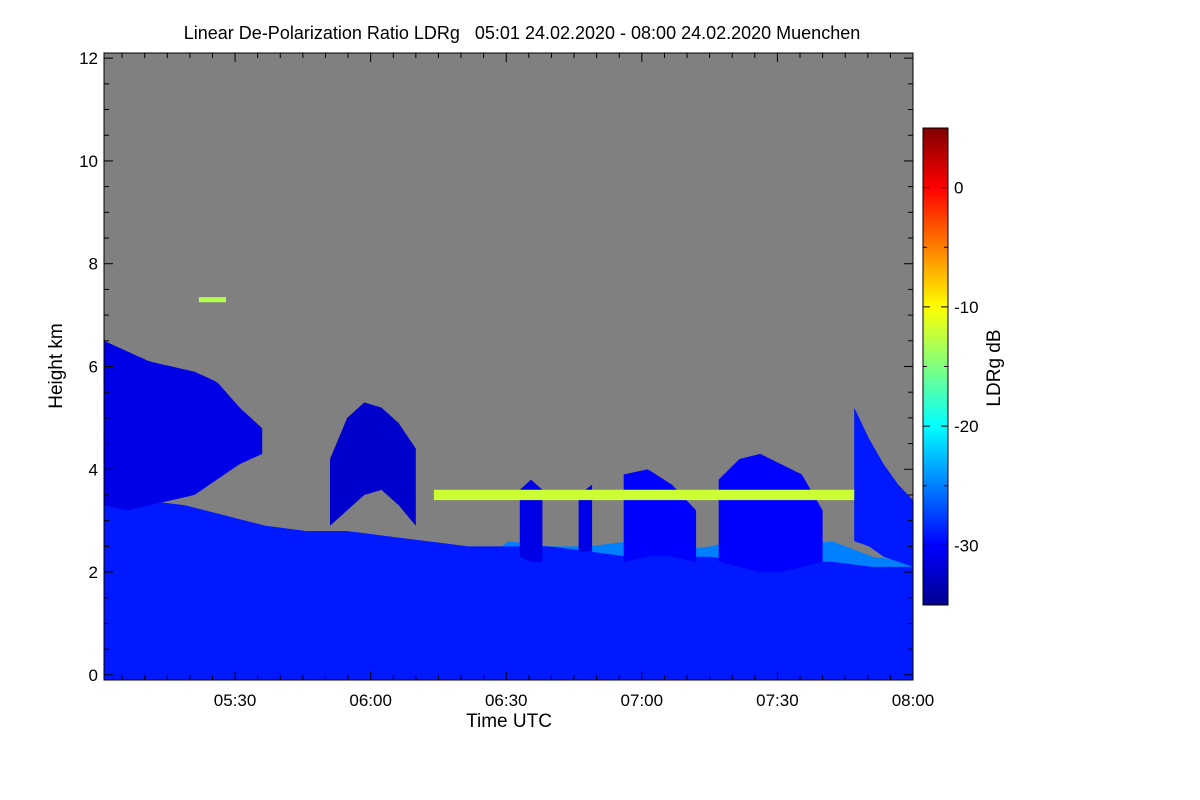 This screenshot has height=800, width=1200. I want to click on x-tick-label: 07:00, so click(642, 700).